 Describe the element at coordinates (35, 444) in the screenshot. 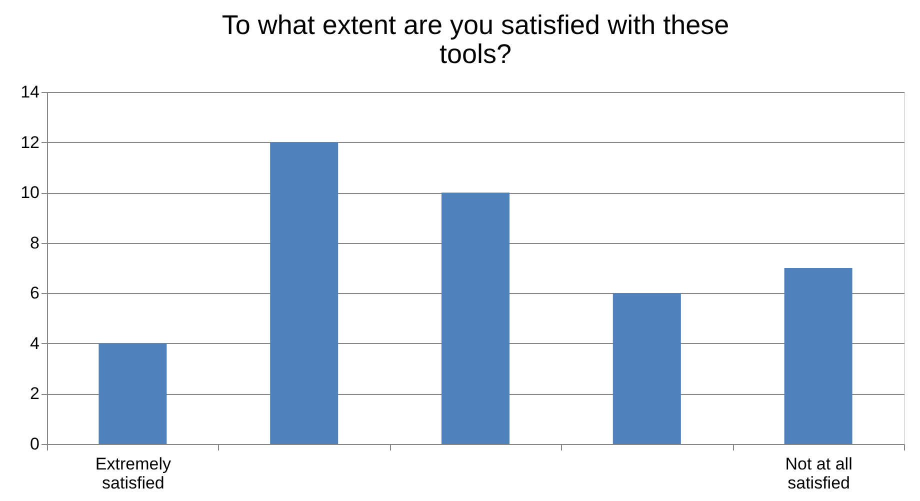

I see `y-tick-label: 0` at that location.